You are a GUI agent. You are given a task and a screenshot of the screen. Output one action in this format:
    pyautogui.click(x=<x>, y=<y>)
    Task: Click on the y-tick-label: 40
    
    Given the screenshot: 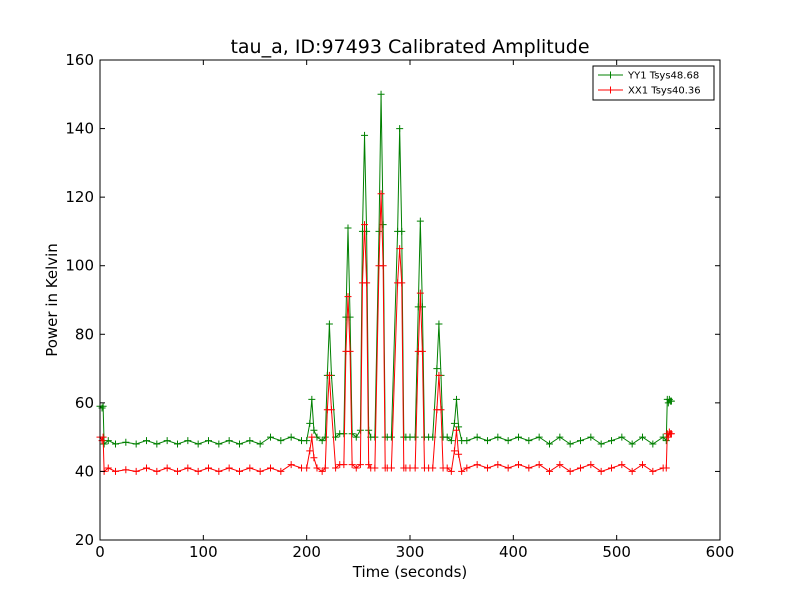 What is the action you would take?
    pyautogui.click(x=84, y=471)
    